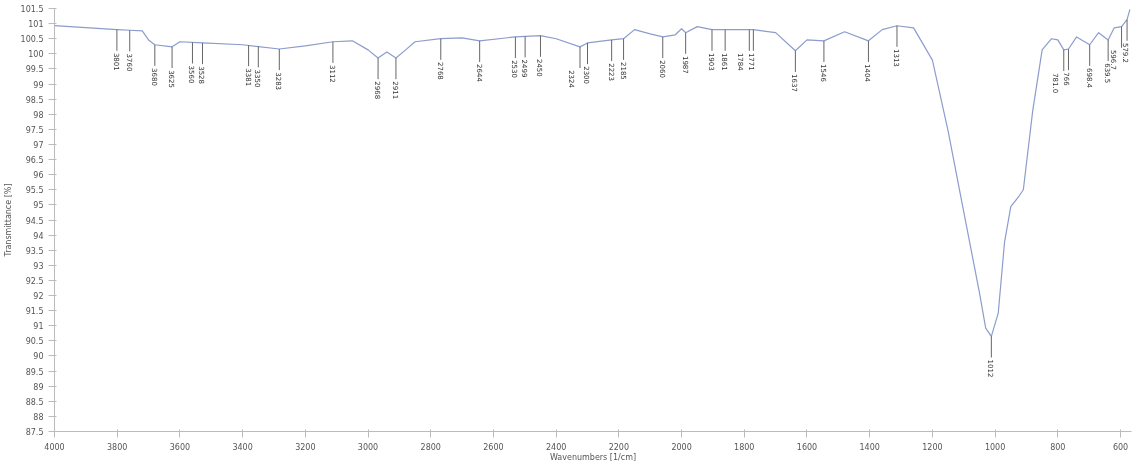 This screenshot has width=1143, height=464. What do you see at coordinates (8, 220) in the screenshot?
I see `y-axis-title: Transmittance [%]` at bounding box center [8, 220].